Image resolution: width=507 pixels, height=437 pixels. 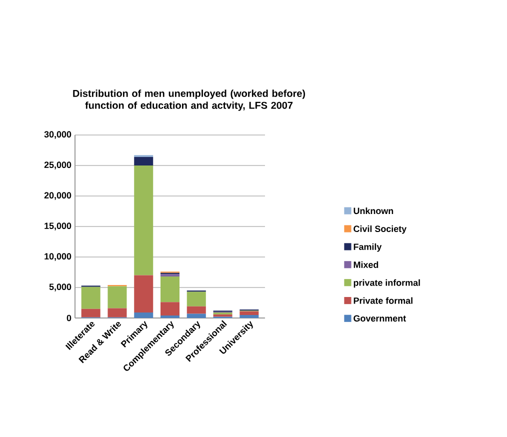 What do you see at coordinates (58, 196) in the screenshot?
I see `y-tick-label: 20,000` at bounding box center [58, 196].